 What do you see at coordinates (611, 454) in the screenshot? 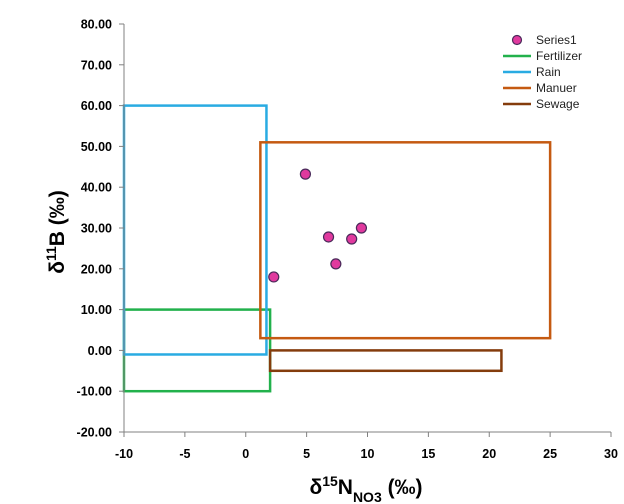
I see `x-tick-label: 30` at bounding box center [611, 454].